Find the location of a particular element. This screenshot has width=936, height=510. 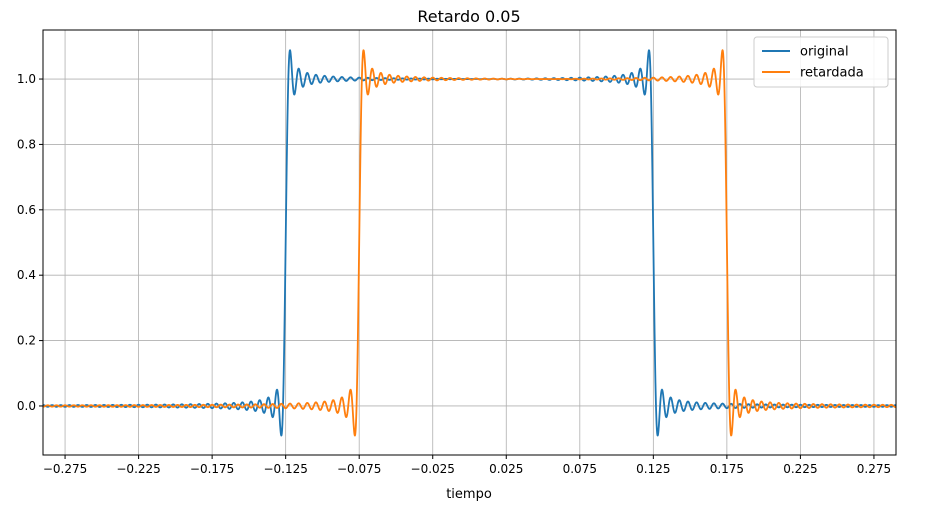

x-tick-label: −0.225 is located at coordinates (138, 469).